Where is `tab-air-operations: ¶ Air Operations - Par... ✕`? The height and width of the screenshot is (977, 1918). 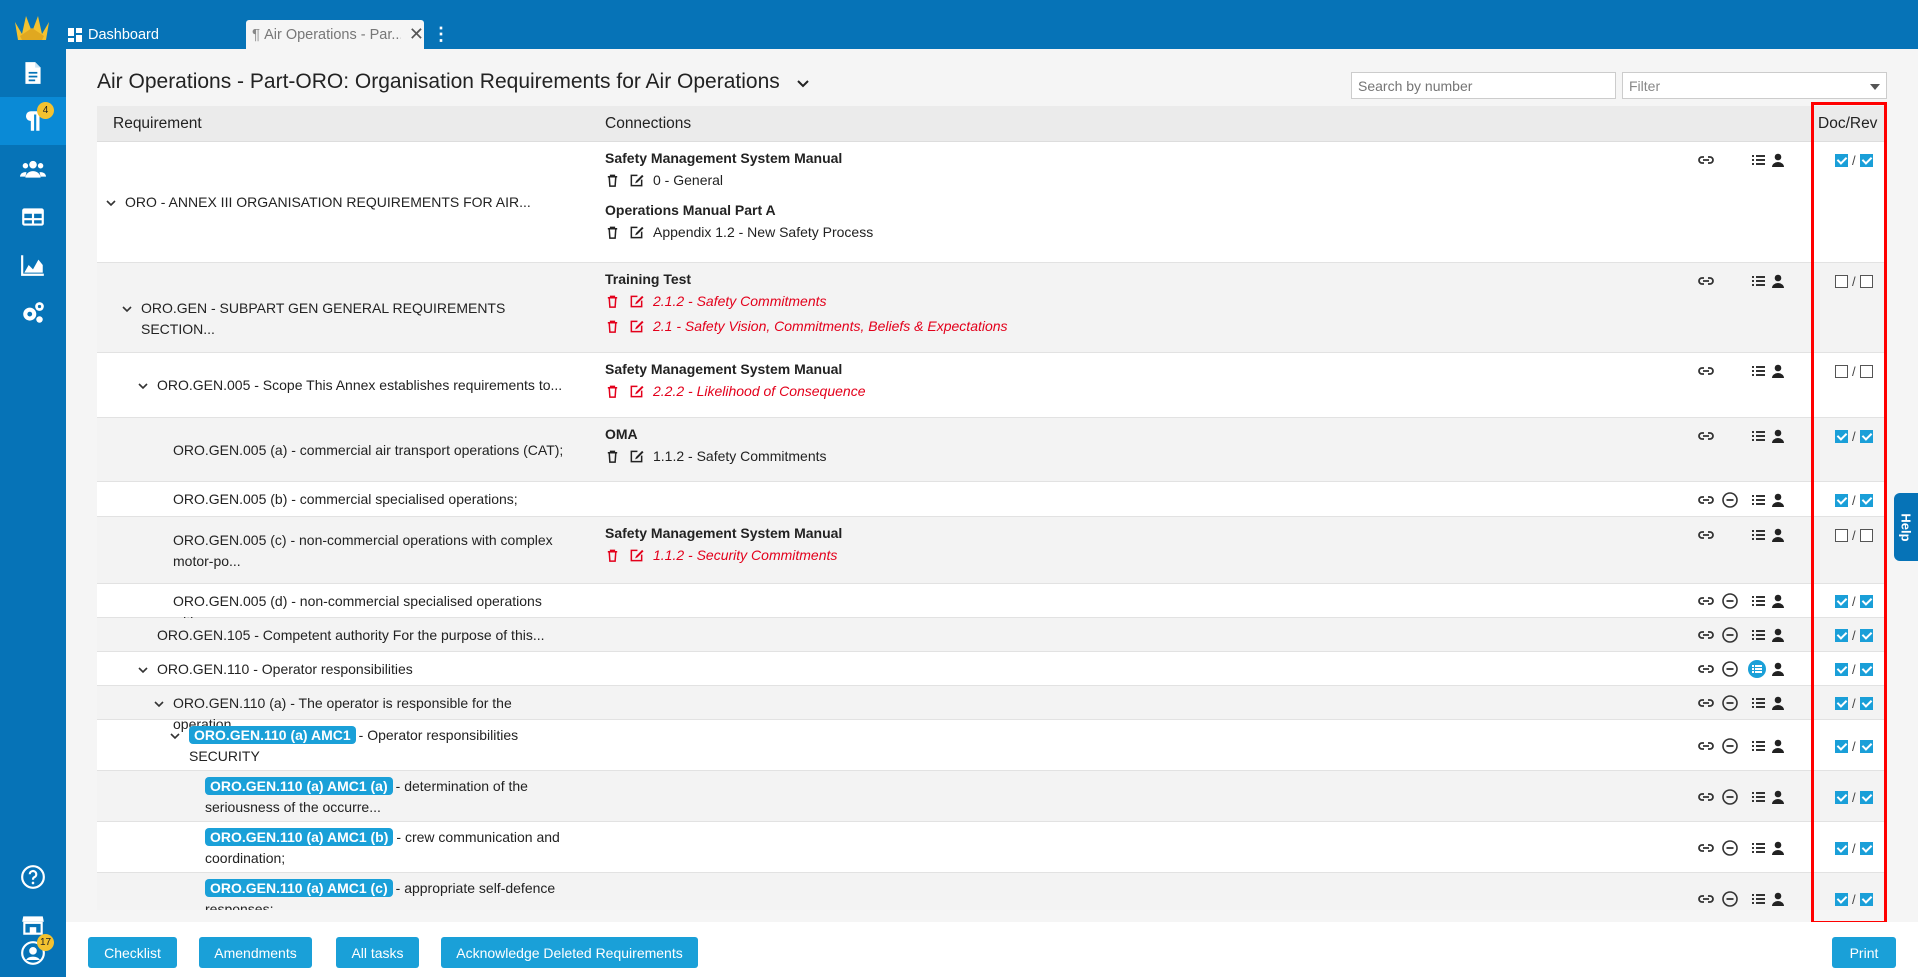 tab-air-operations: ¶ Air Operations - Par... ✕ is located at coordinates (335, 34).